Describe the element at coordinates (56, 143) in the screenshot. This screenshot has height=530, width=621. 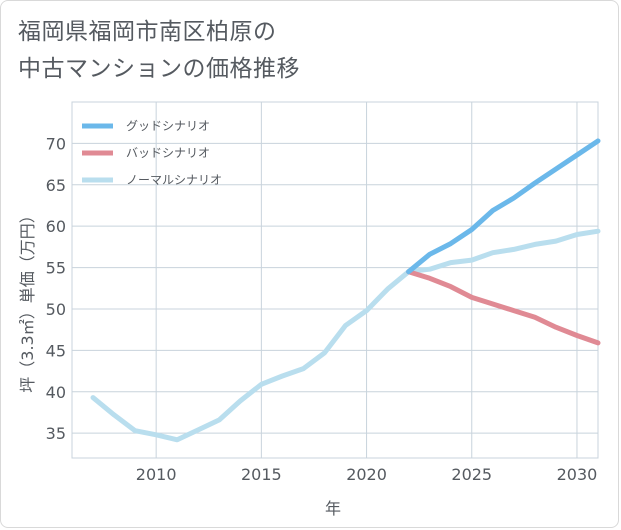
I see `y-tick-label: 70` at that location.